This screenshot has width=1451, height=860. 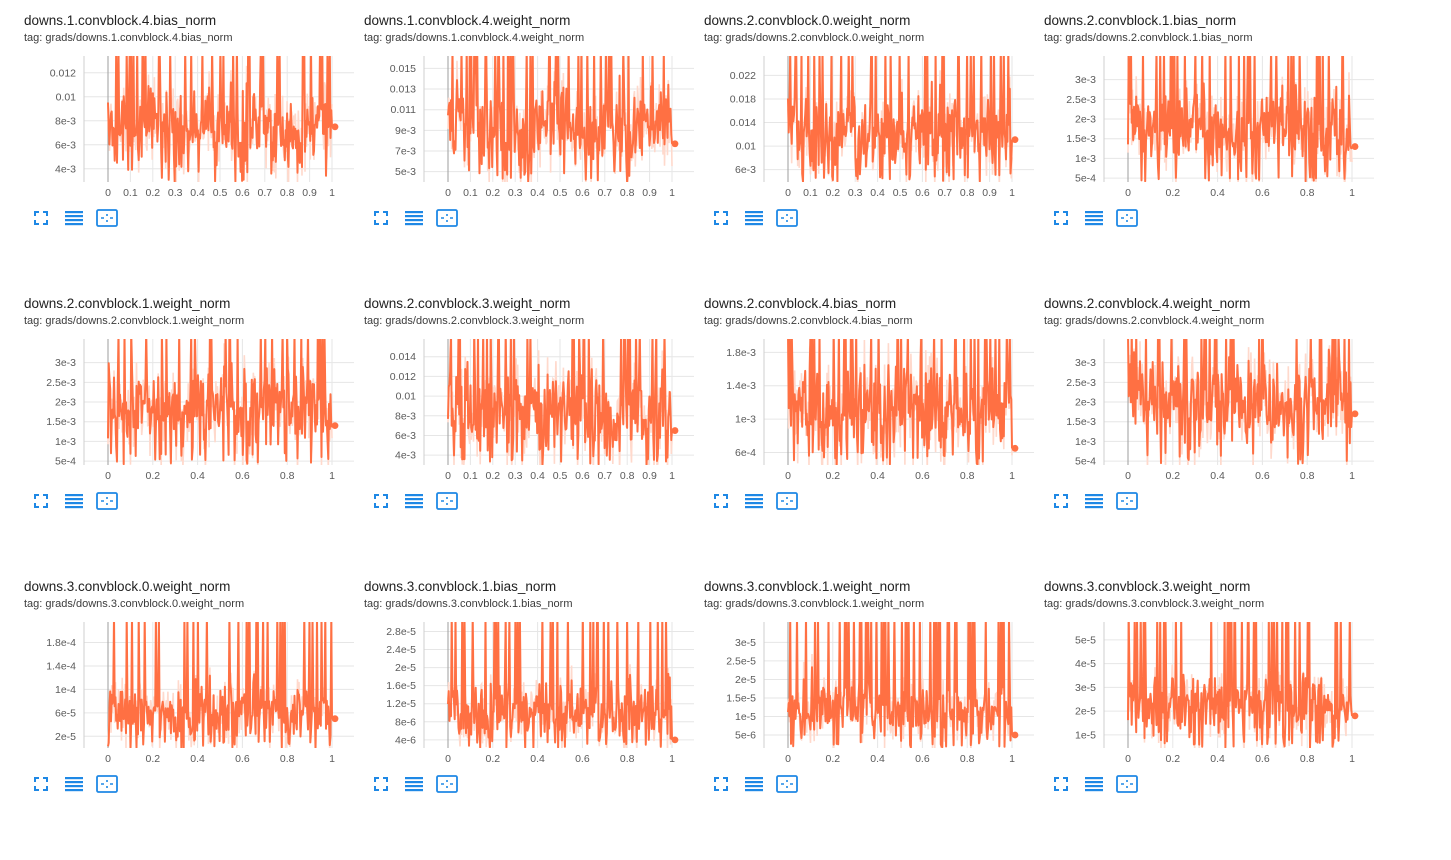 What do you see at coordinates (404, 110) in the screenshot?
I see `y-tick-label: 0.011` at bounding box center [404, 110].